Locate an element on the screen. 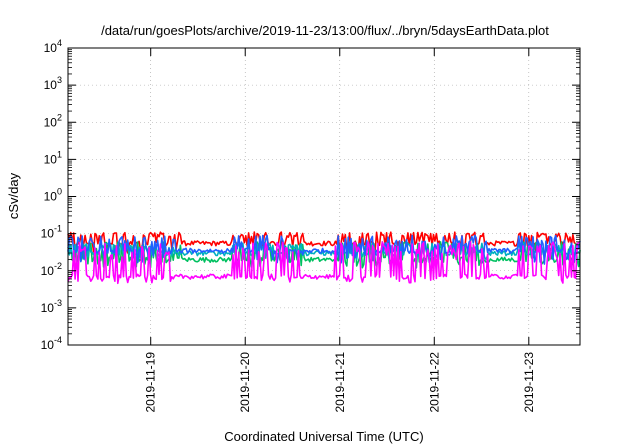 Image resolution: width=640 pixels, height=448 pixels. y-tick-label: 10⁴ is located at coordinates (53, 46).